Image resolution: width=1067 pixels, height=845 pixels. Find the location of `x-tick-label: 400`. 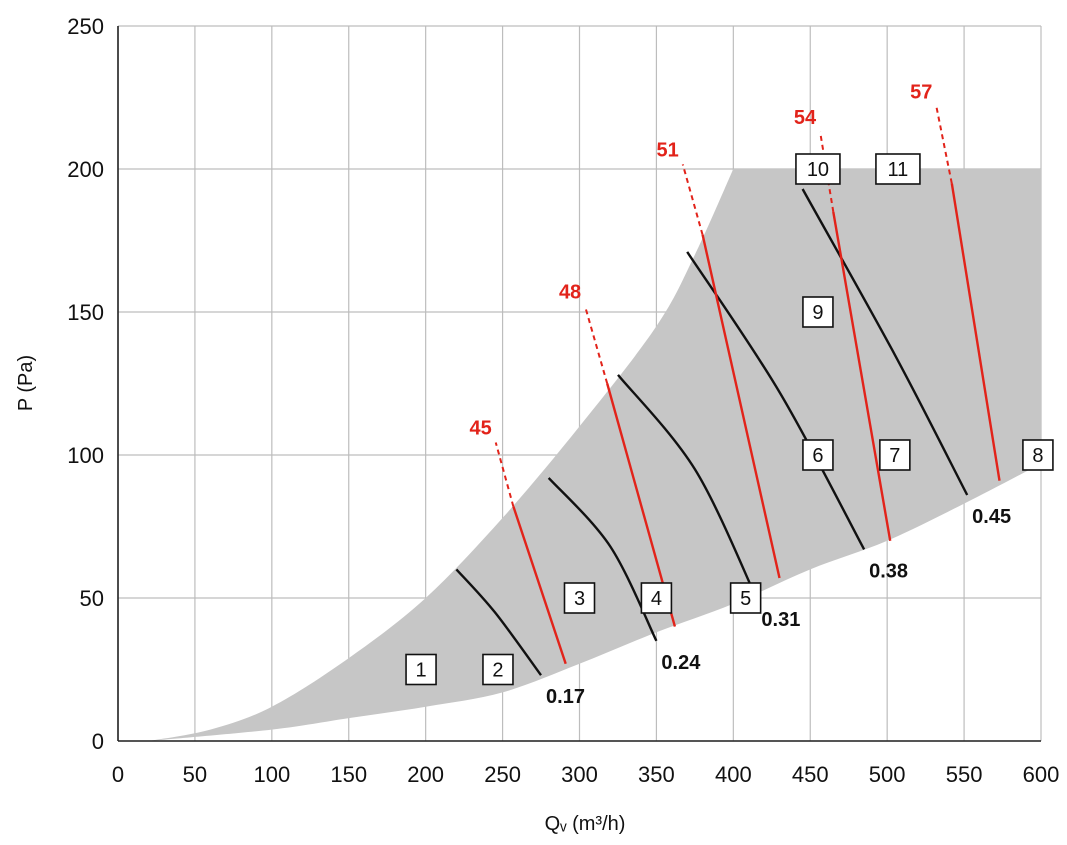

x-tick-label: 400 is located at coordinates (733, 774).